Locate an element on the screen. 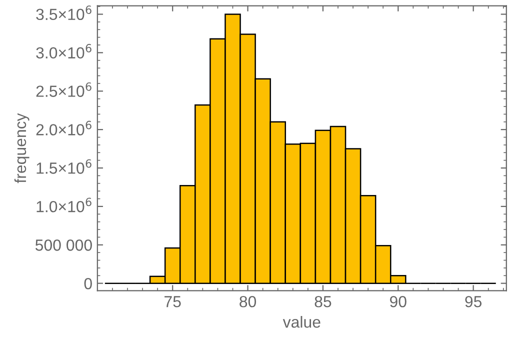 This screenshot has width=521, height=340. y-tick-label: 2.5×10$^{6}$ is located at coordinates (64, 89).